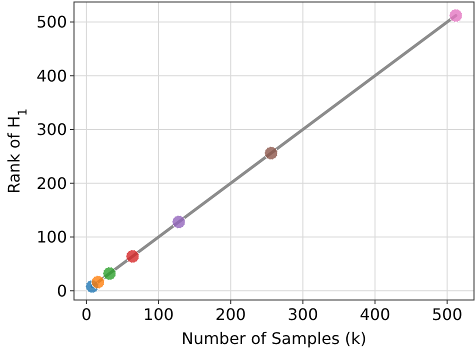  I want to click on y-tick-label: 300, so click(51, 130).